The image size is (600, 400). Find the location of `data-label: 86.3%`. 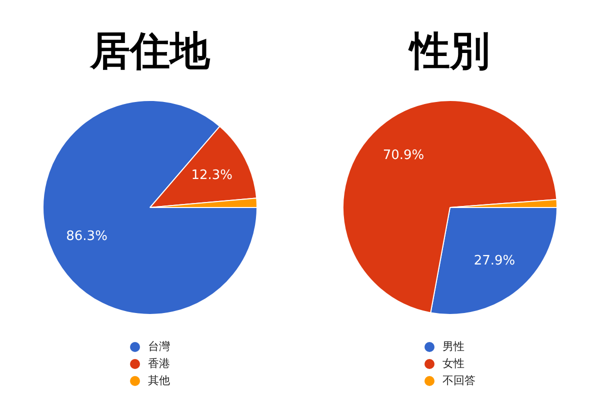

data-label: 86.3% is located at coordinates (87, 236).